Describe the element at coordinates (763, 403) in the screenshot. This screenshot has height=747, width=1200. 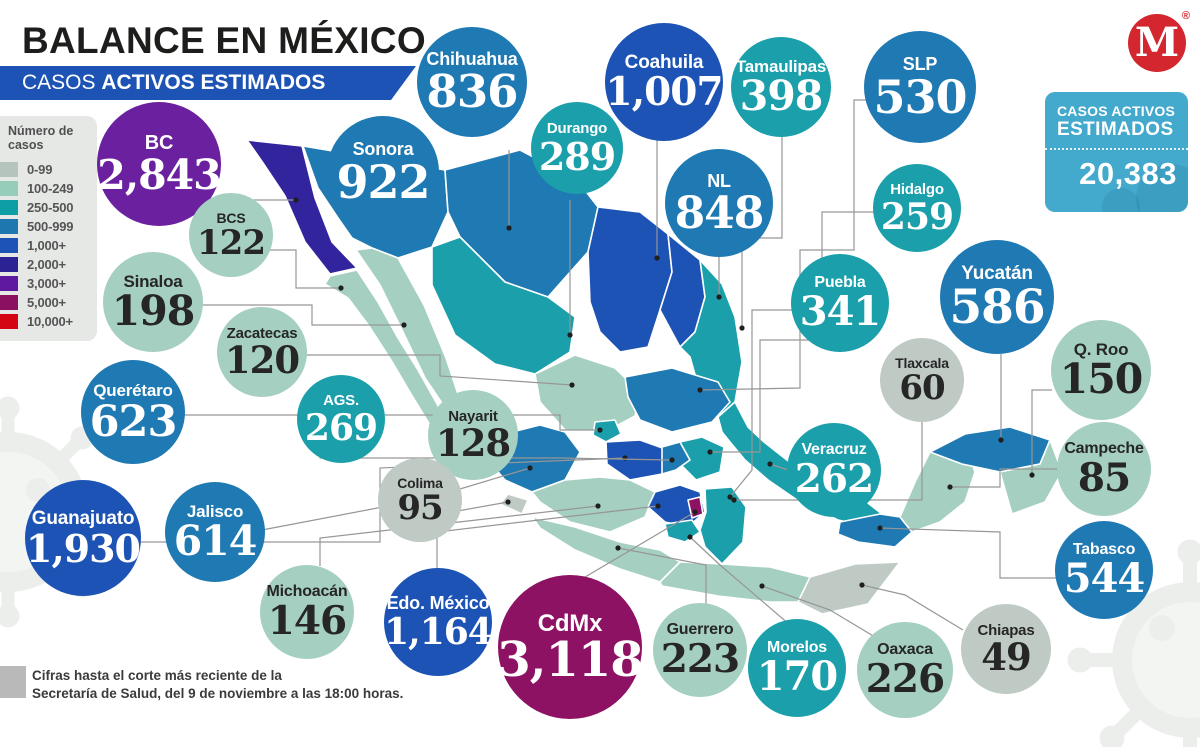
I see `connector-puebla` at that location.